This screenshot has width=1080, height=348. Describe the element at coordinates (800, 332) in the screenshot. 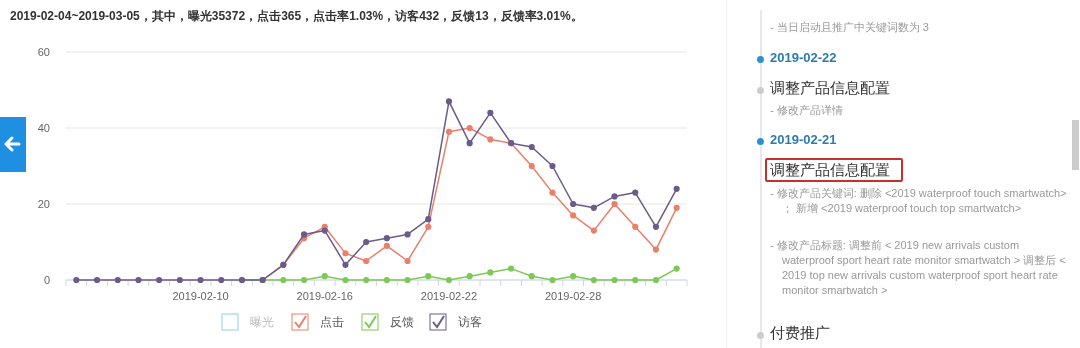

I see `text: 付费推广` at that location.